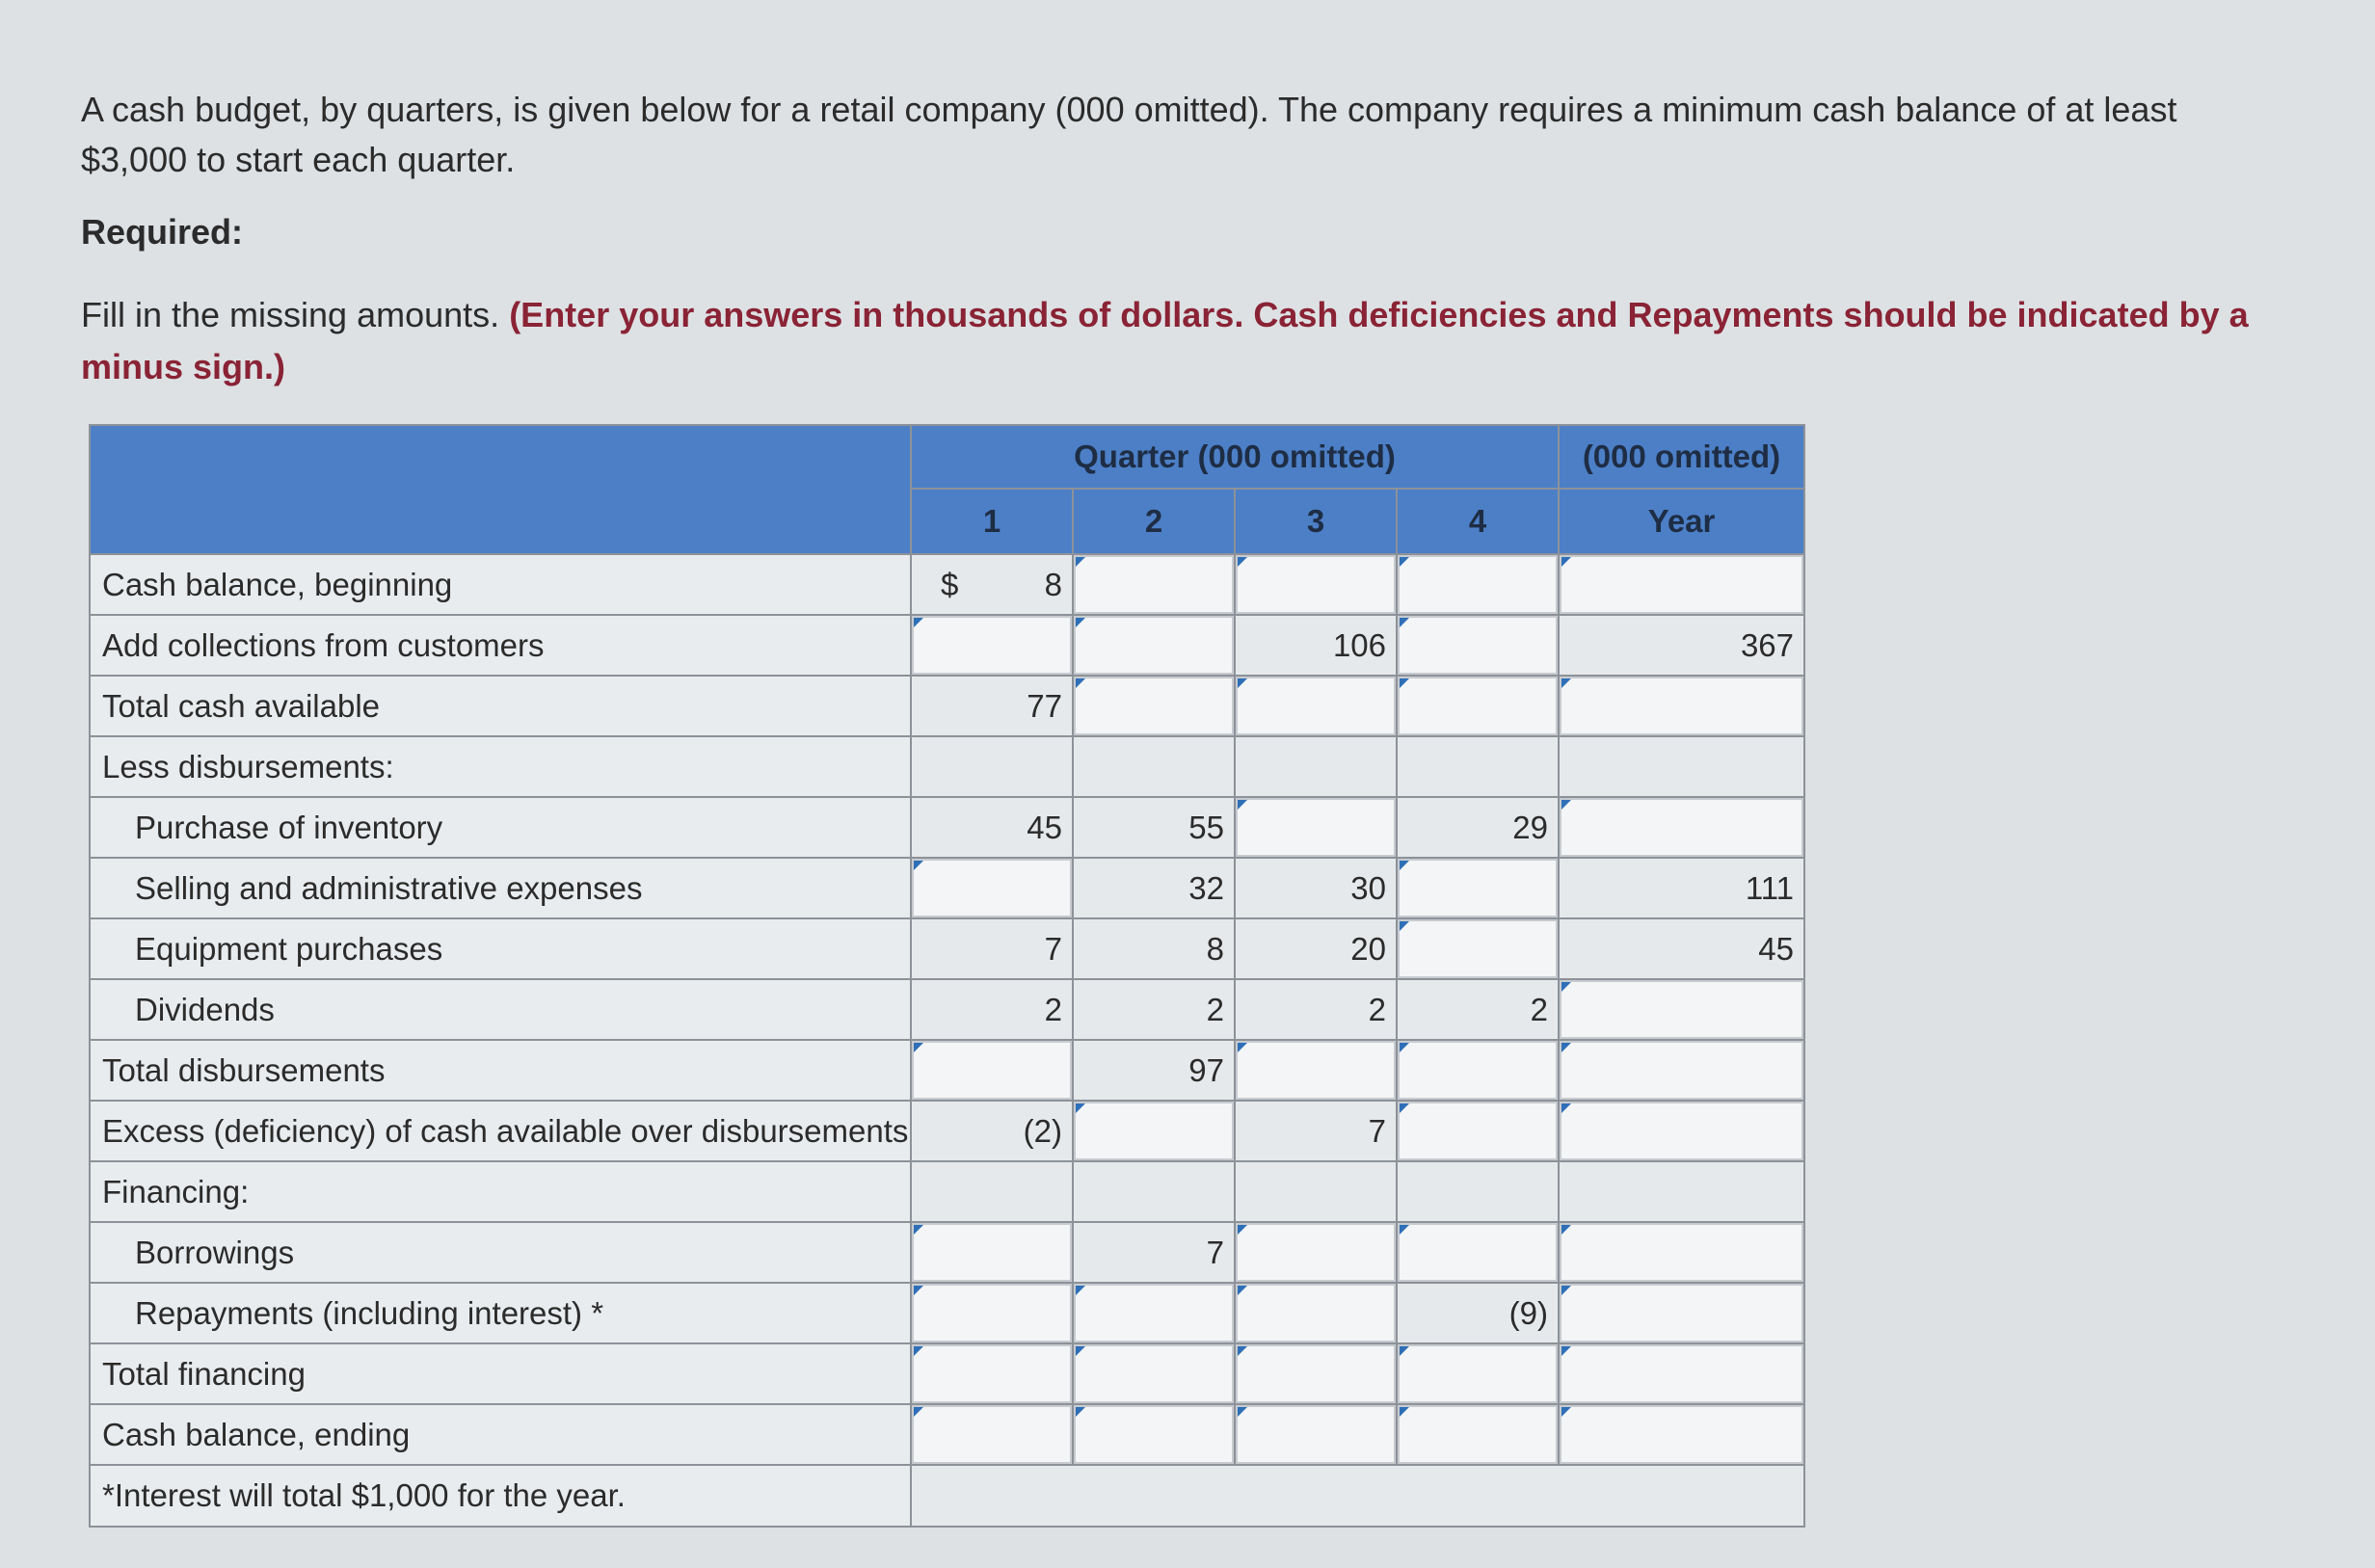  I want to click on table-row: Dividends 2 2 2 2, so click(947, 1010).